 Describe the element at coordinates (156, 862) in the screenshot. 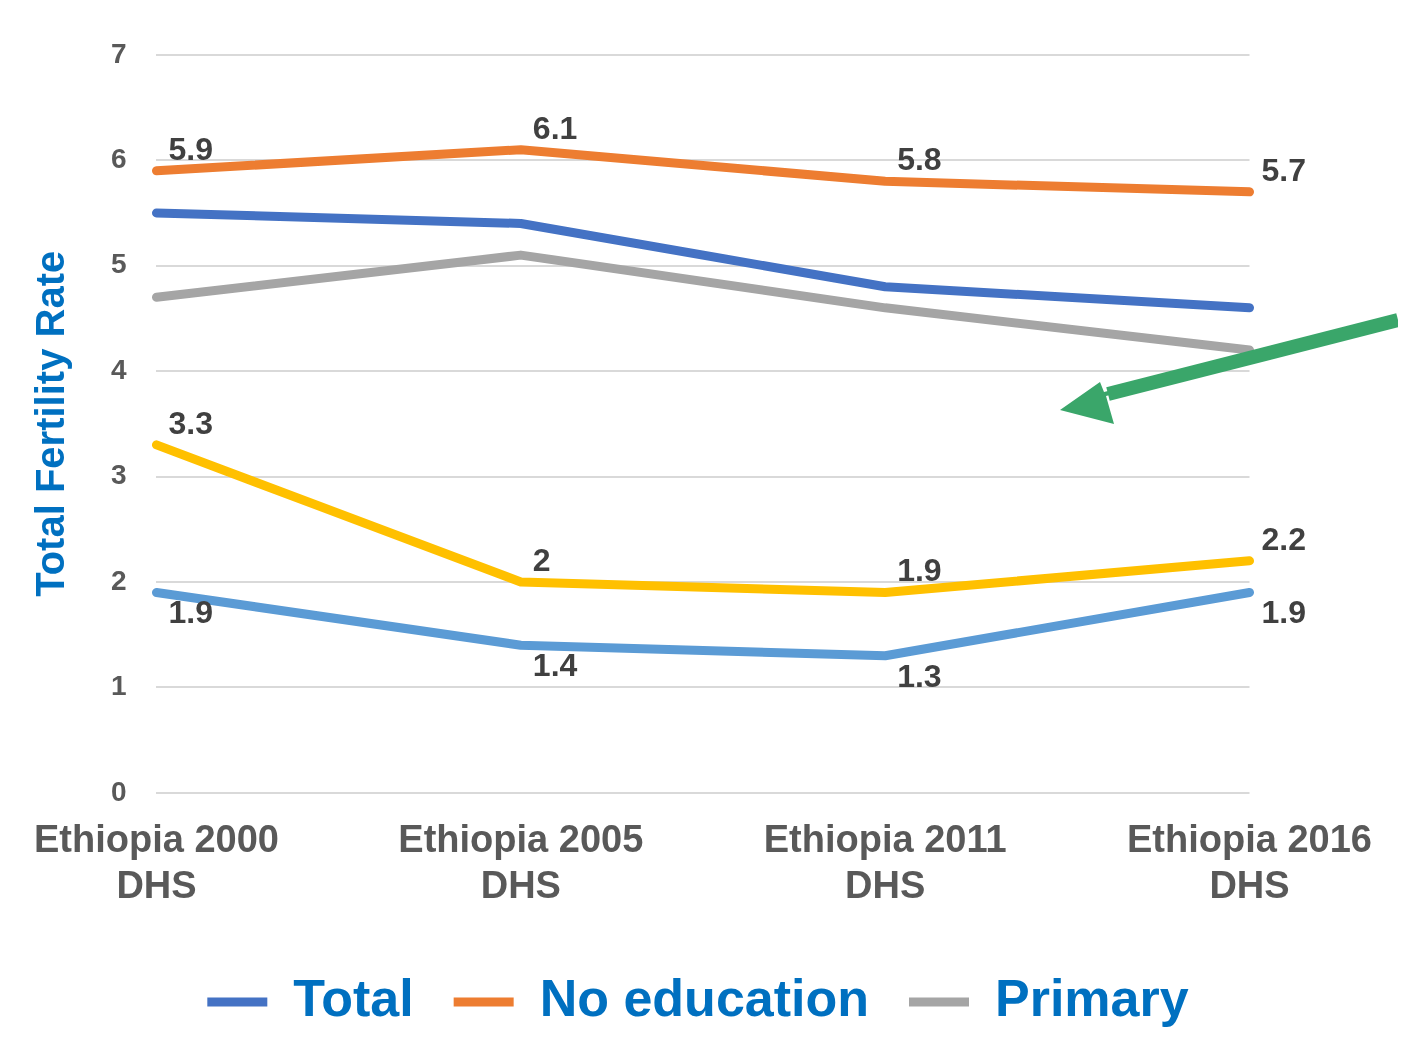

I see `x-tick-label: Ethiopia 2000 DHS` at that location.